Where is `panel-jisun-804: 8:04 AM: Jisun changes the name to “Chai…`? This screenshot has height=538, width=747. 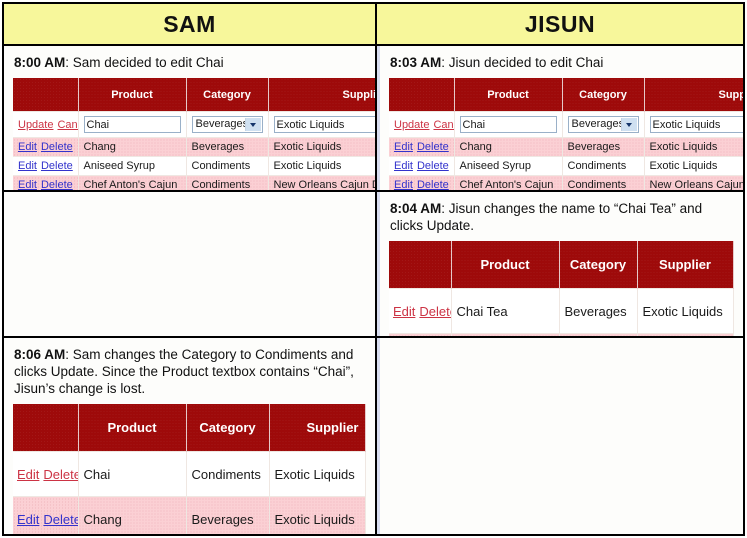 panel-jisun-804: 8:04 AM: Jisun changes the name to “Chai… is located at coordinates (560, 265).